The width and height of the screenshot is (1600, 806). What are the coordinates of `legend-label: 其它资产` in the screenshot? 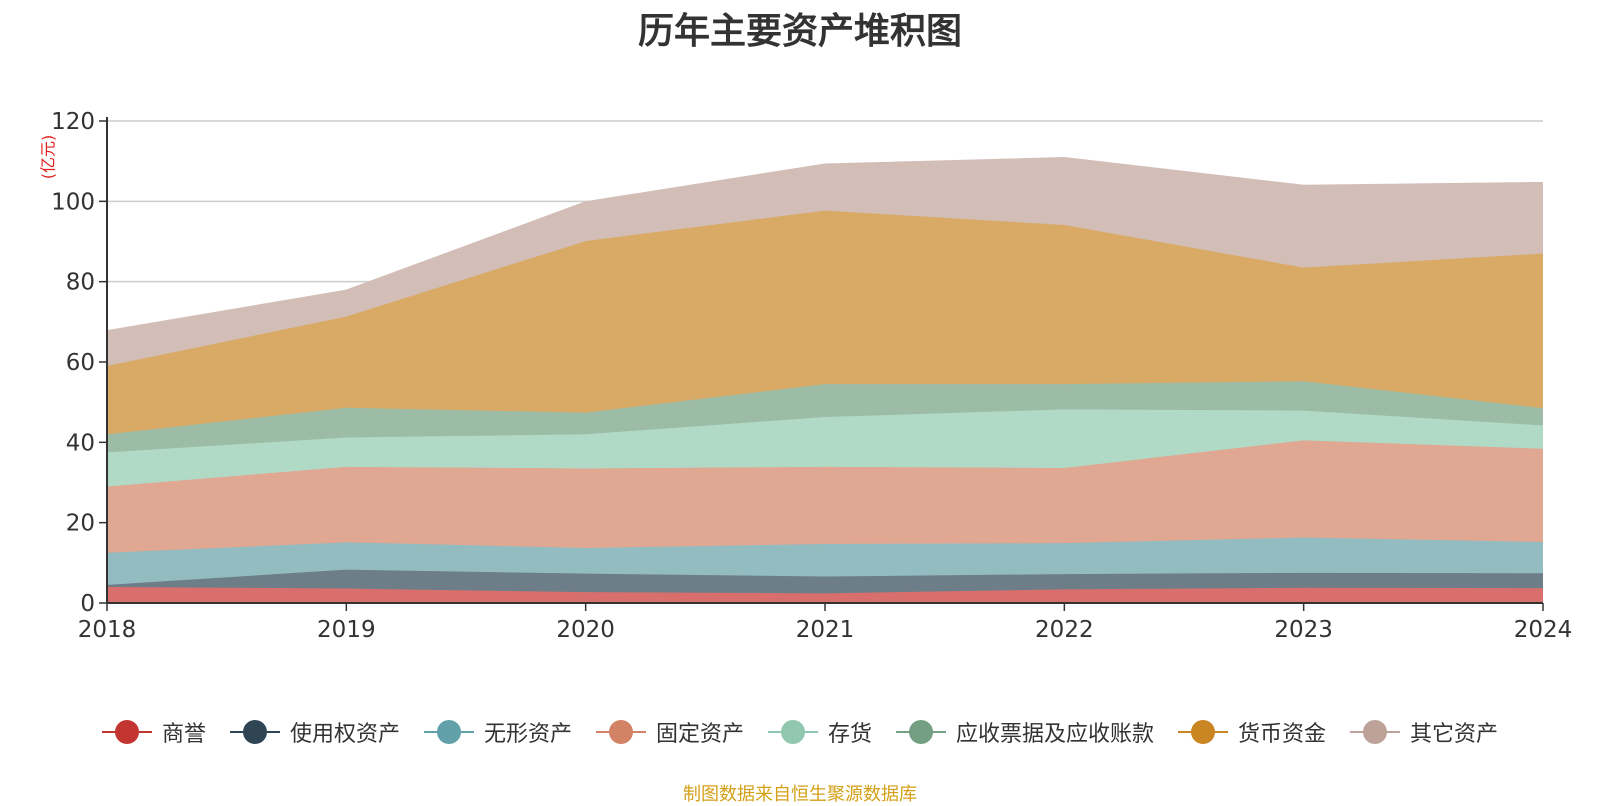 It's located at (1454, 734).